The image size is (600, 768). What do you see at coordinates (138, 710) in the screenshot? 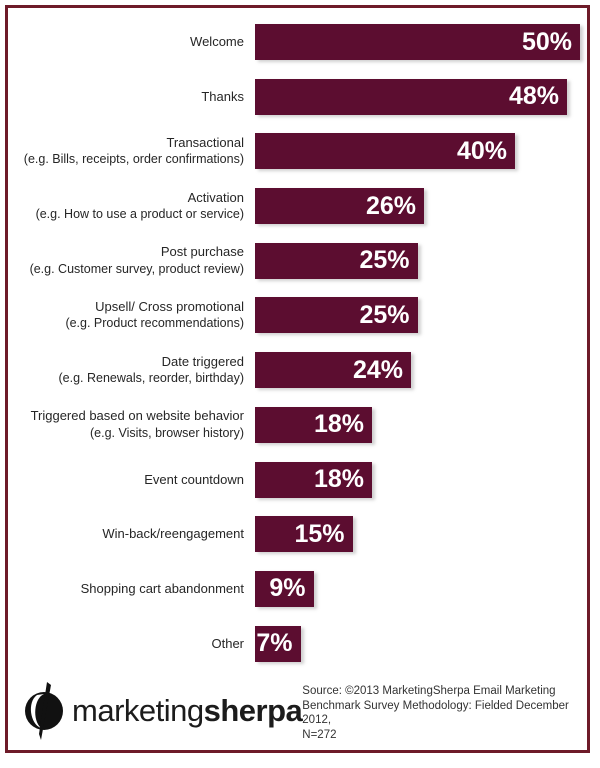
I see `brand-marketing: marketing` at bounding box center [138, 710].